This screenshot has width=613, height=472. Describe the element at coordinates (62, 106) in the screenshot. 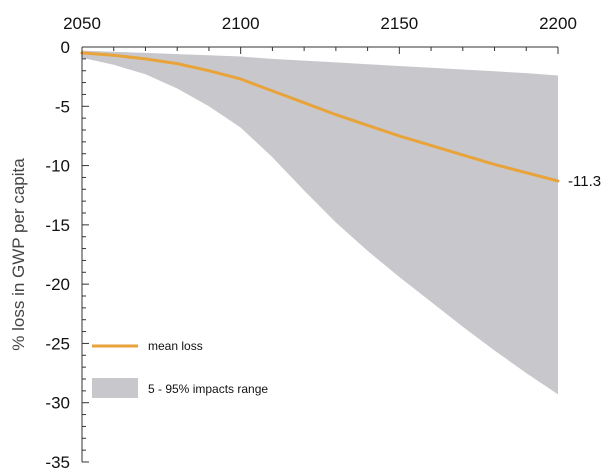

I see `y-tick-label: -5` at that location.